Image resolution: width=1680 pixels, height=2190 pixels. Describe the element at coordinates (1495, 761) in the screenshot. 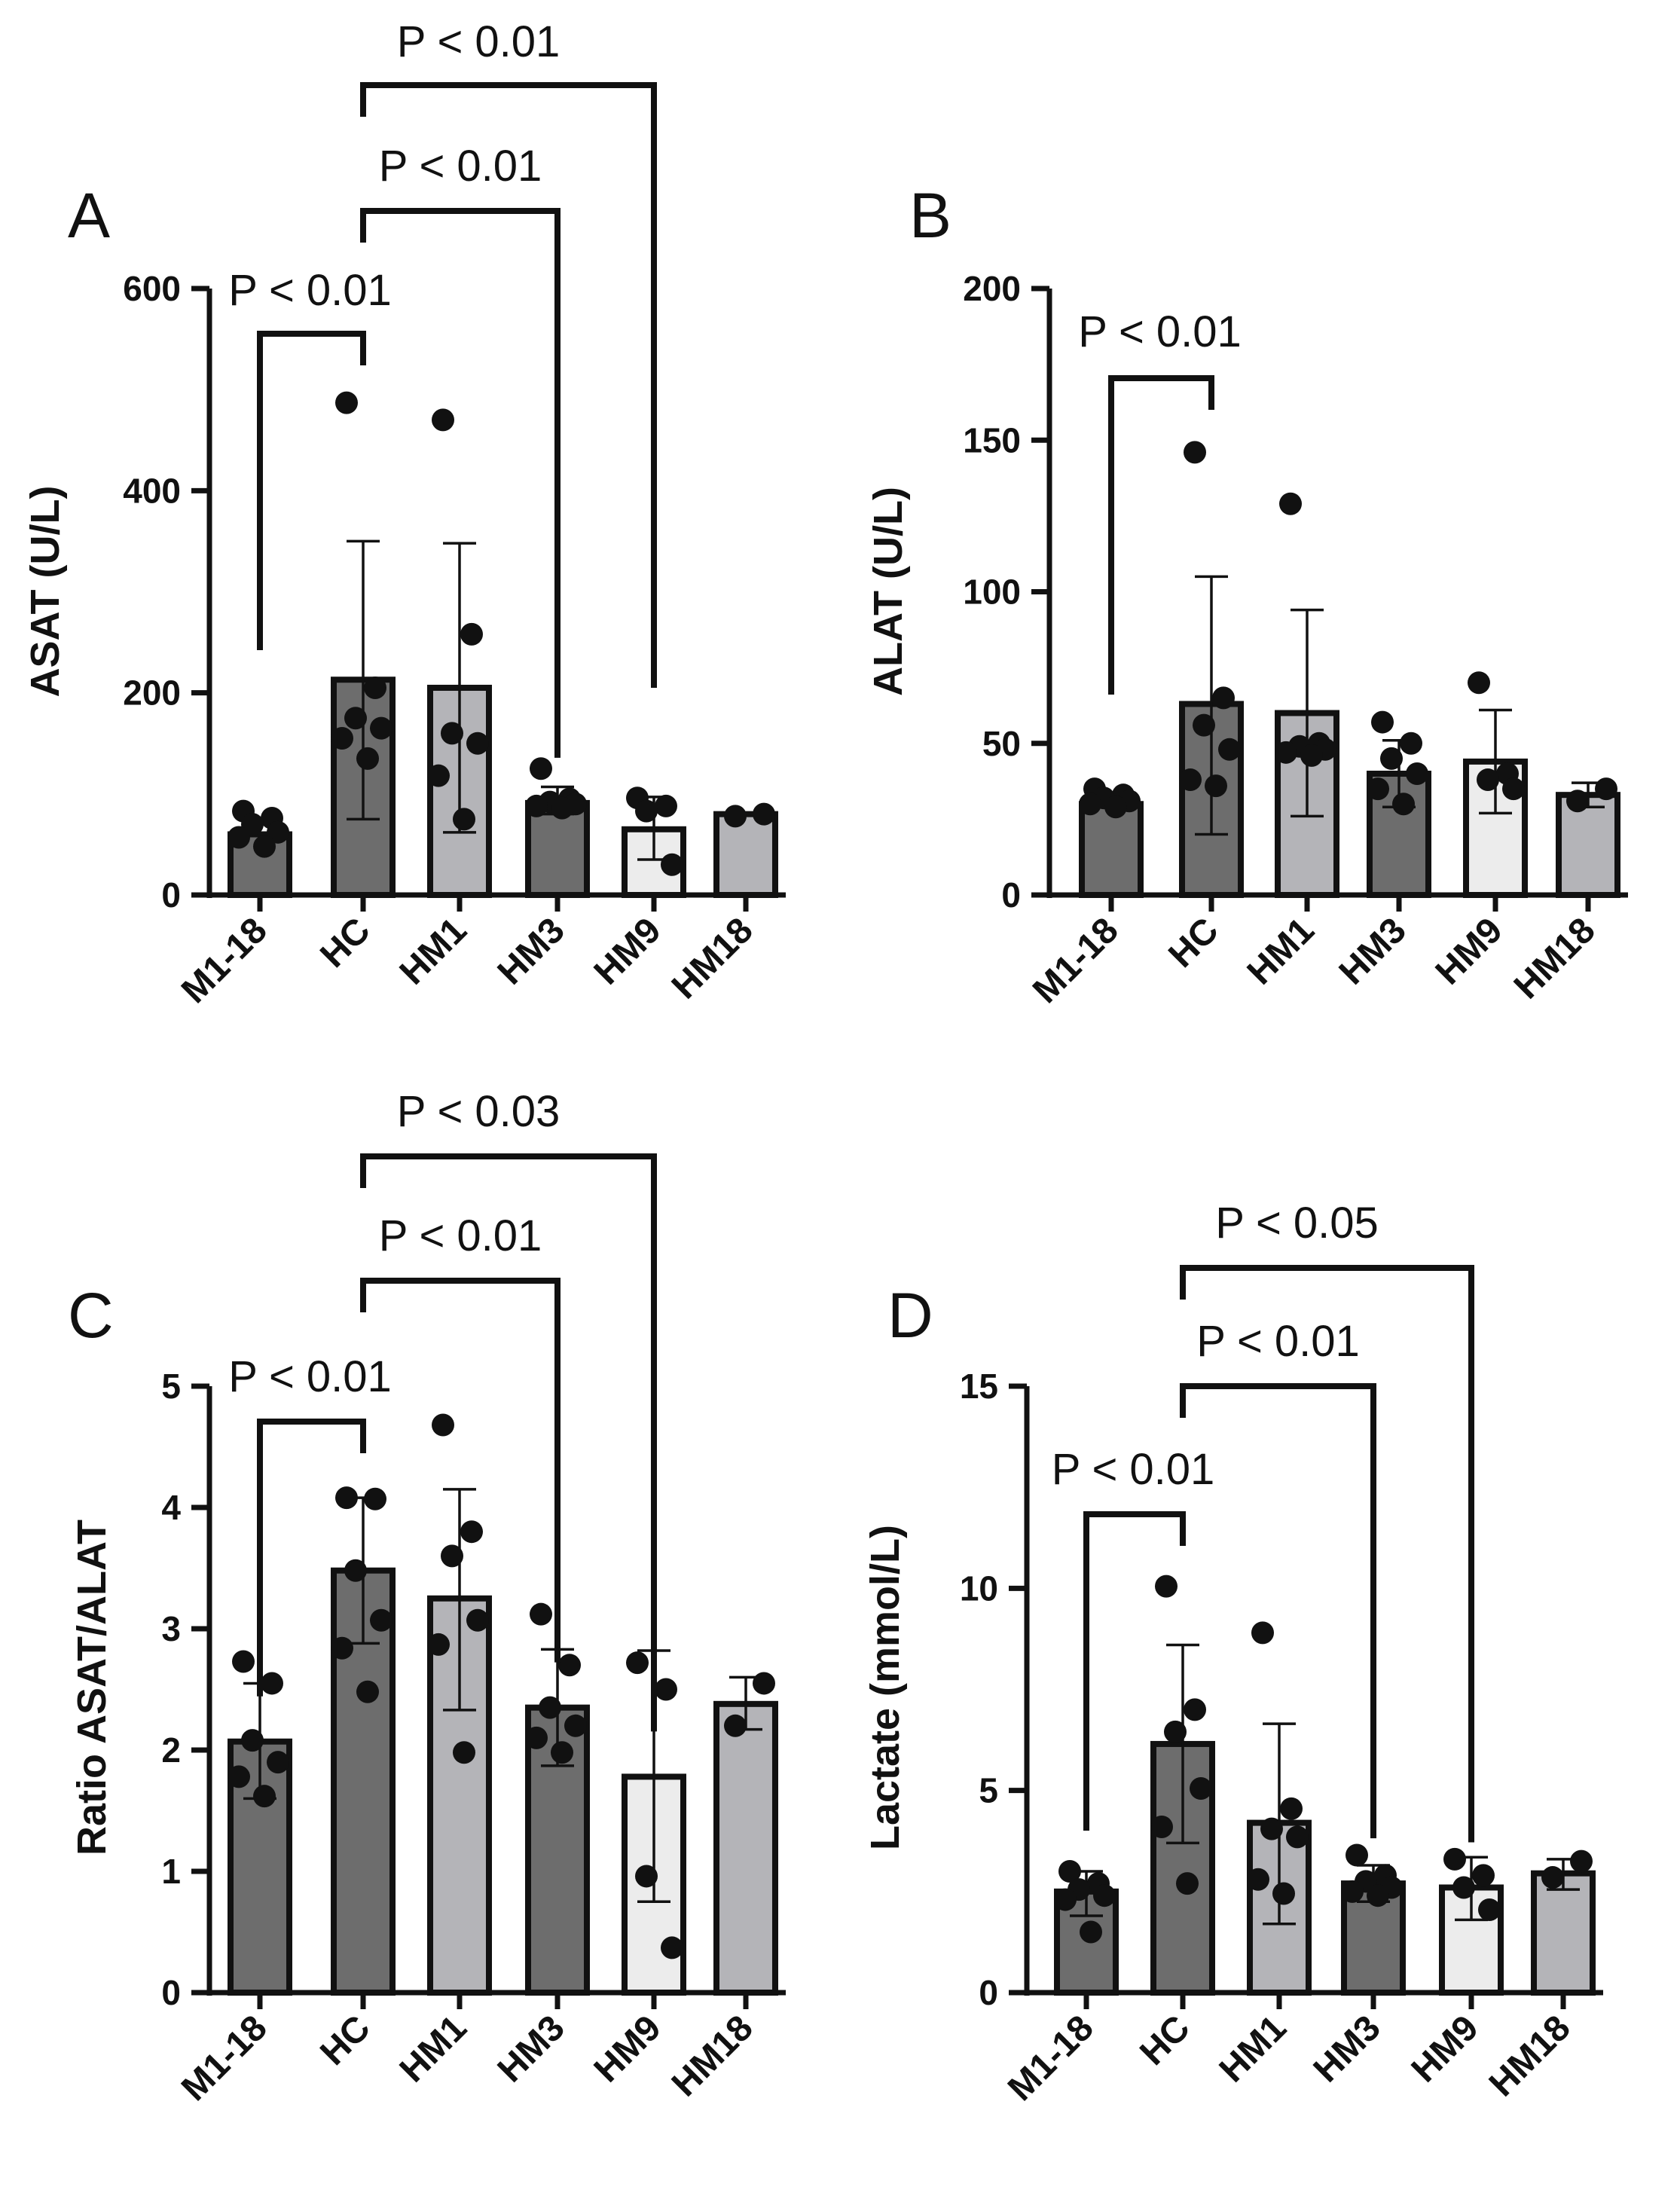

I see `error-bar-b-HM9` at that location.